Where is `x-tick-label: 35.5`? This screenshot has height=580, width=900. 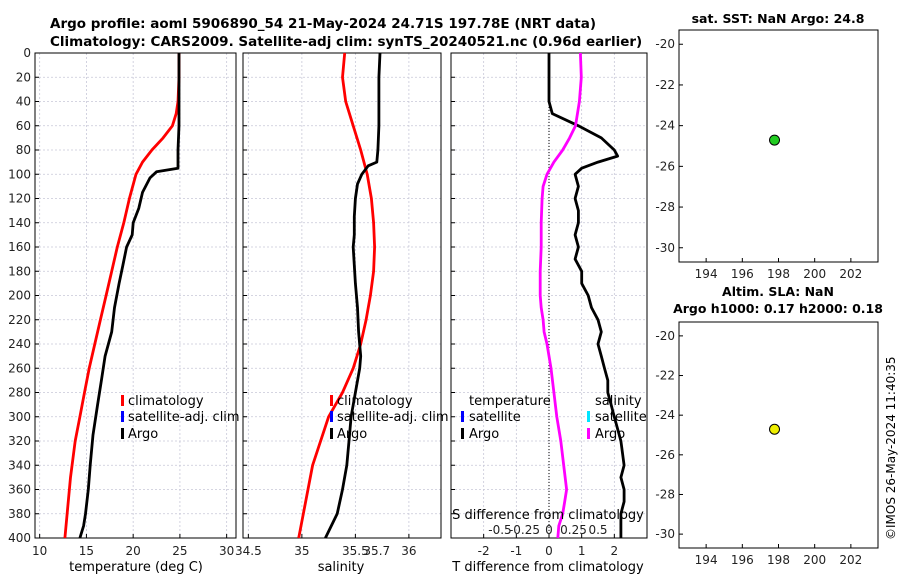 x-tick-label: 35.5 is located at coordinates (355, 551).